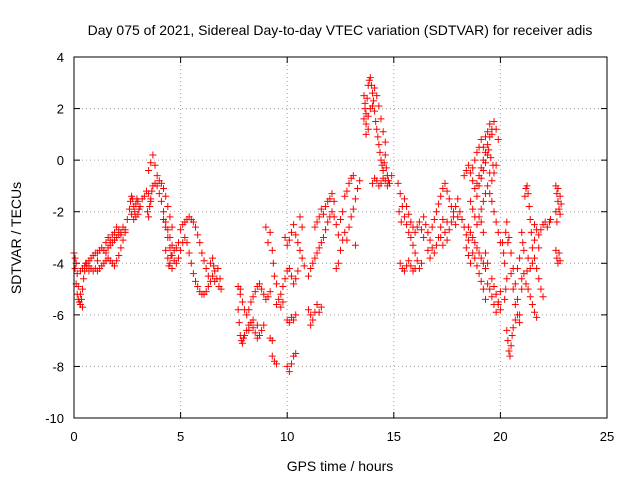 This screenshot has height=480, width=640. I want to click on y-tick-label: 0, so click(60, 160).